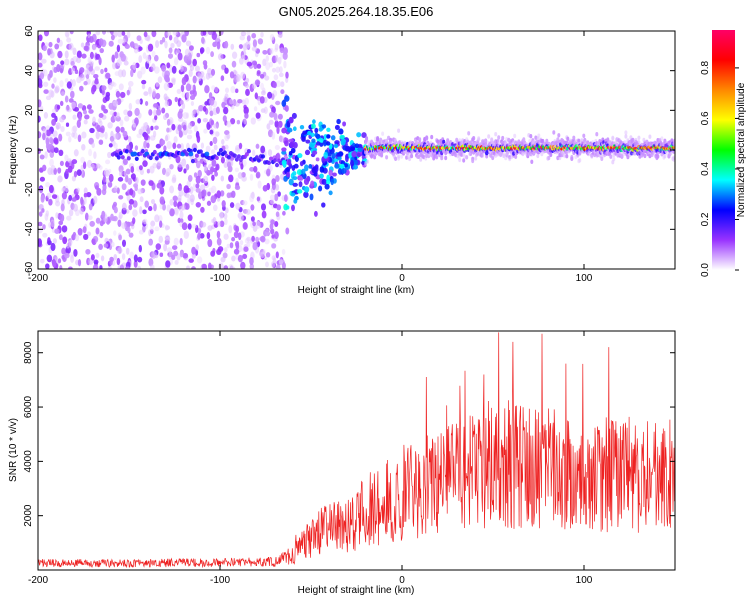 Image resolution: width=750 pixels, height=600 pixels. What do you see at coordinates (220, 580) in the screenshot?
I see `snr-x-tick-label: -100` at bounding box center [220, 580].